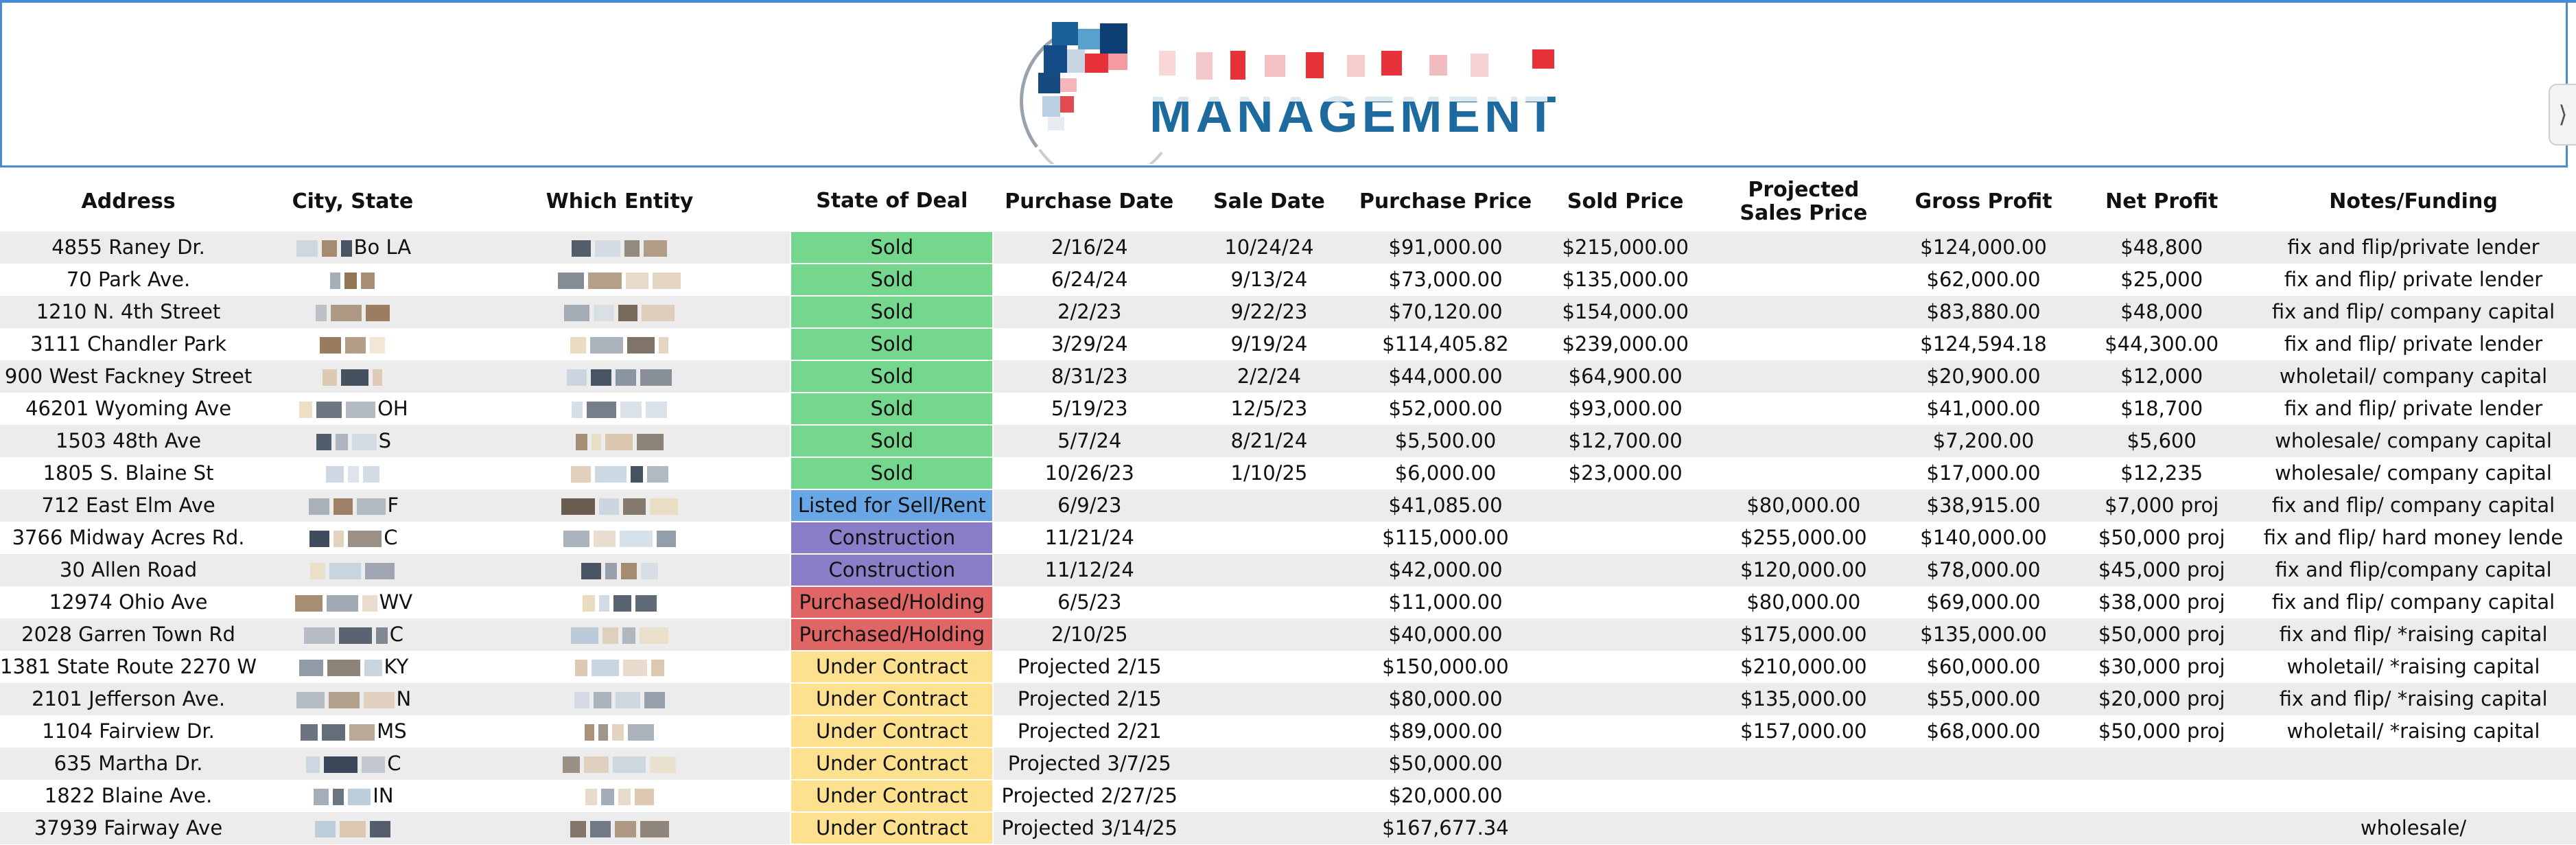 This screenshot has height=845, width=2576. I want to click on purchase-price-cell: $73,000.00, so click(1445, 280).